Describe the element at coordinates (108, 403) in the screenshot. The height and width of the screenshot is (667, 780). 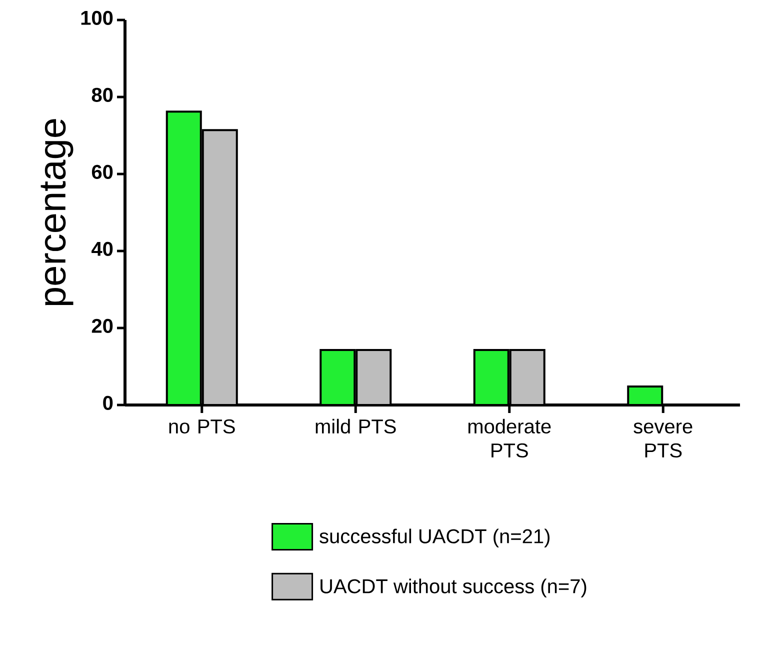
I see `y-tick-label: 0` at that location.